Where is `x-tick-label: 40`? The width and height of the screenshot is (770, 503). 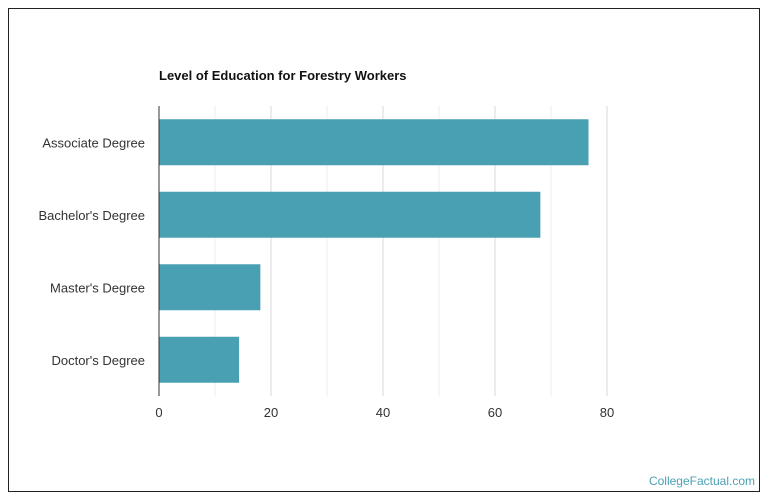 x-tick-label: 40 is located at coordinates (383, 412).